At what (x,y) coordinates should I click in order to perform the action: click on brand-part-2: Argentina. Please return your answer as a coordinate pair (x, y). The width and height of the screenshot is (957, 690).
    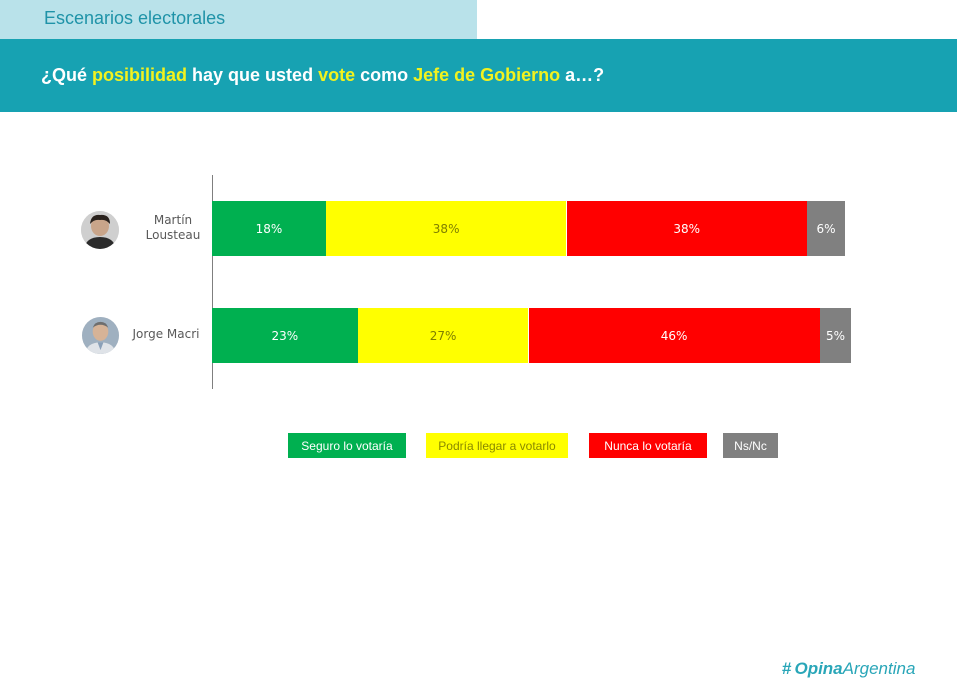
    Looking at the image, I should click on (879, 668).